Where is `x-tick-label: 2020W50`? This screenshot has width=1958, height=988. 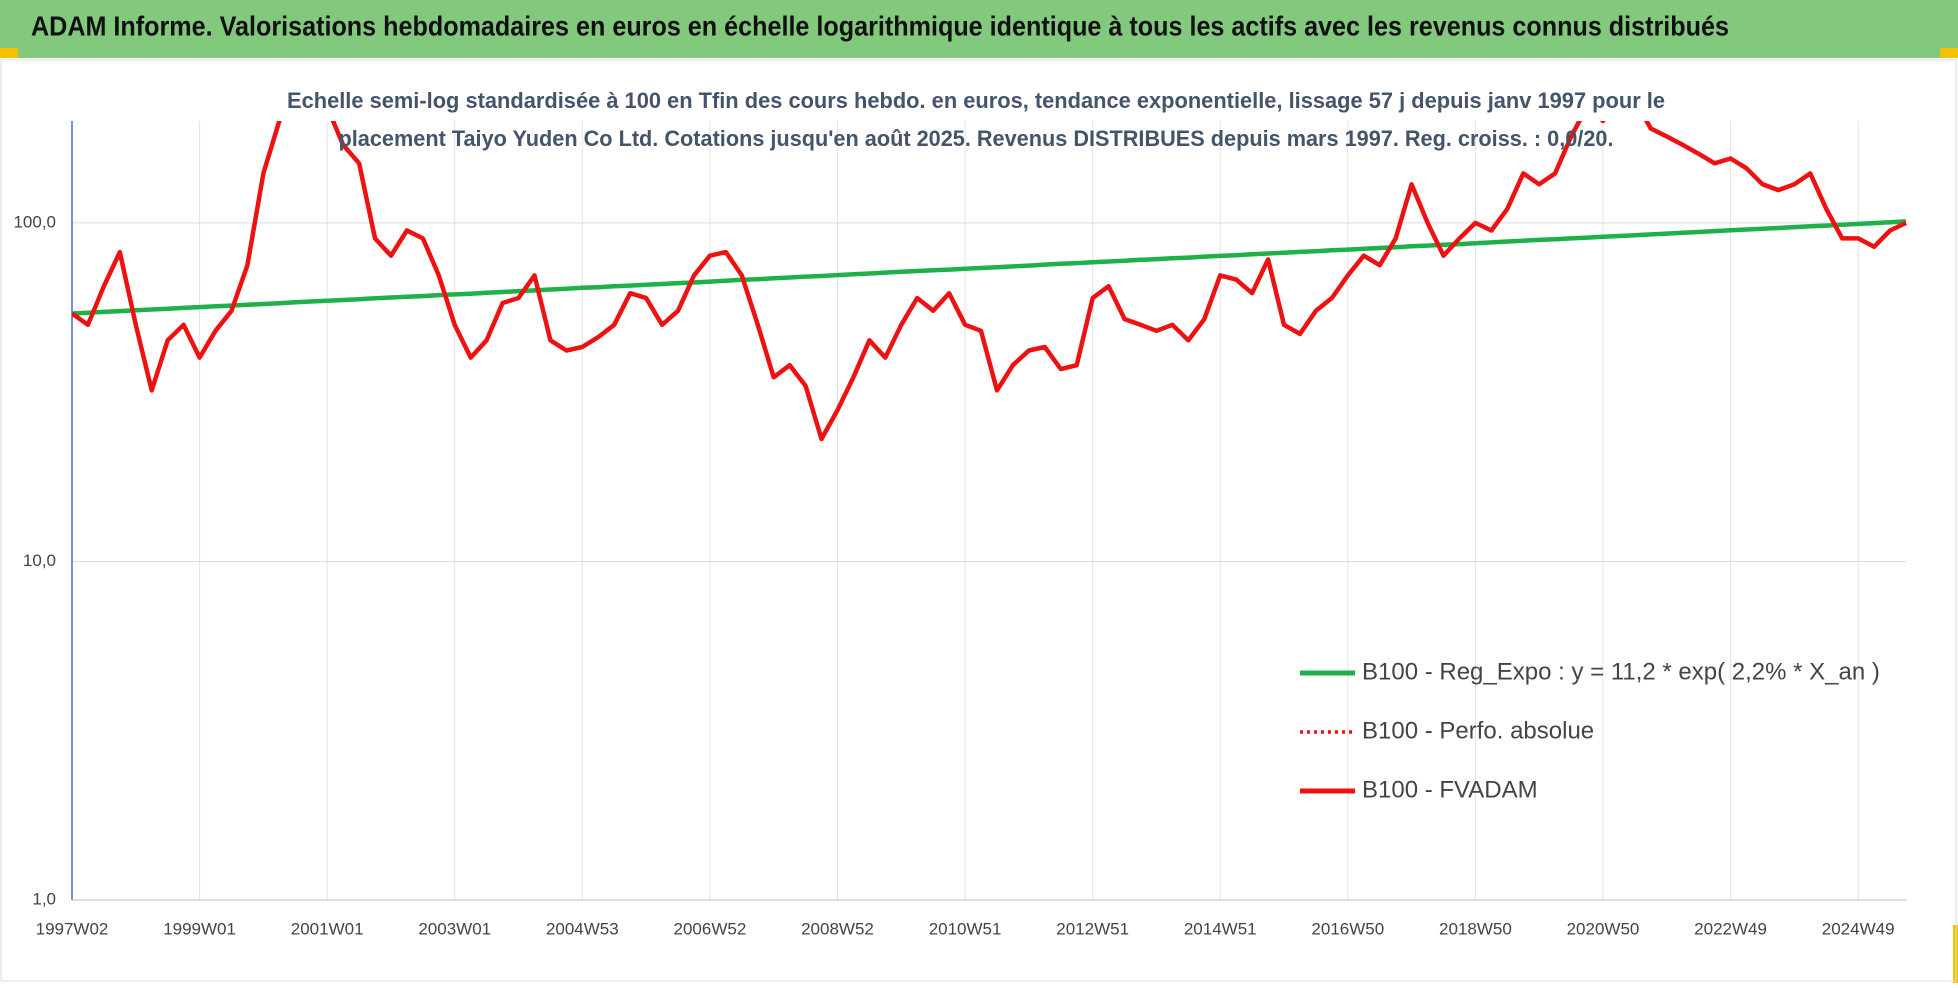
x-tick-label: 2020W50 is located at coordinates (1603, 928).